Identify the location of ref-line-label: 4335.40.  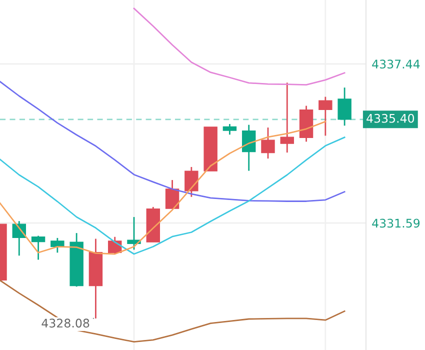
(390, 118).